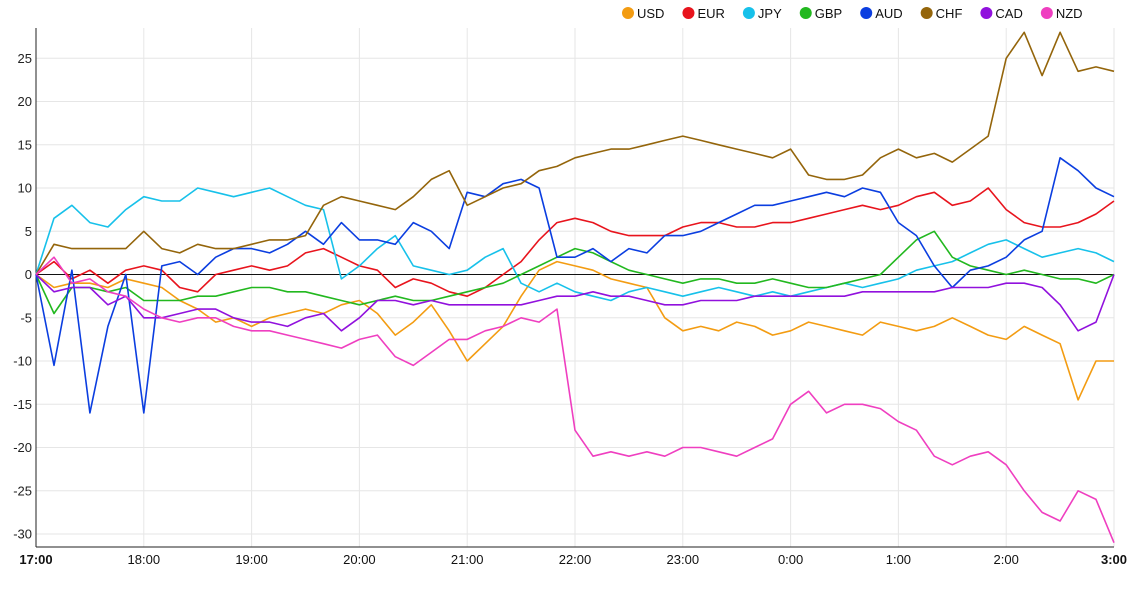 This screenshot has width=1136, height=595. What do you see at coordinates (688, 13) in the screenshot?
I see `legend-swatch-eur` at bounding box center [688, 13].